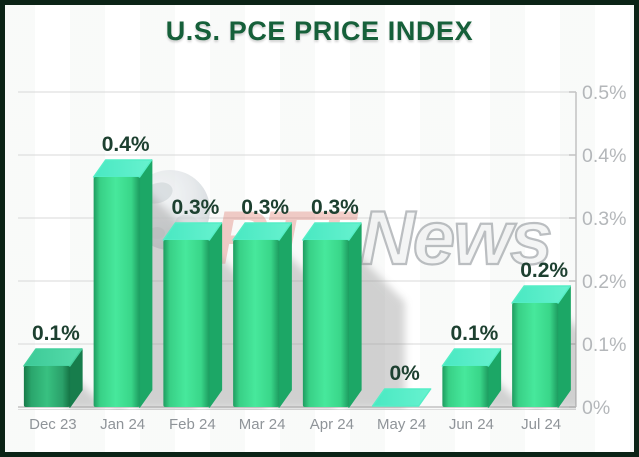 The height and width of the screenshot is (457, 639). Describe the element at coordinates (455, 238) in the screenshot. I see `watermark-brand-gray: News` at that location.